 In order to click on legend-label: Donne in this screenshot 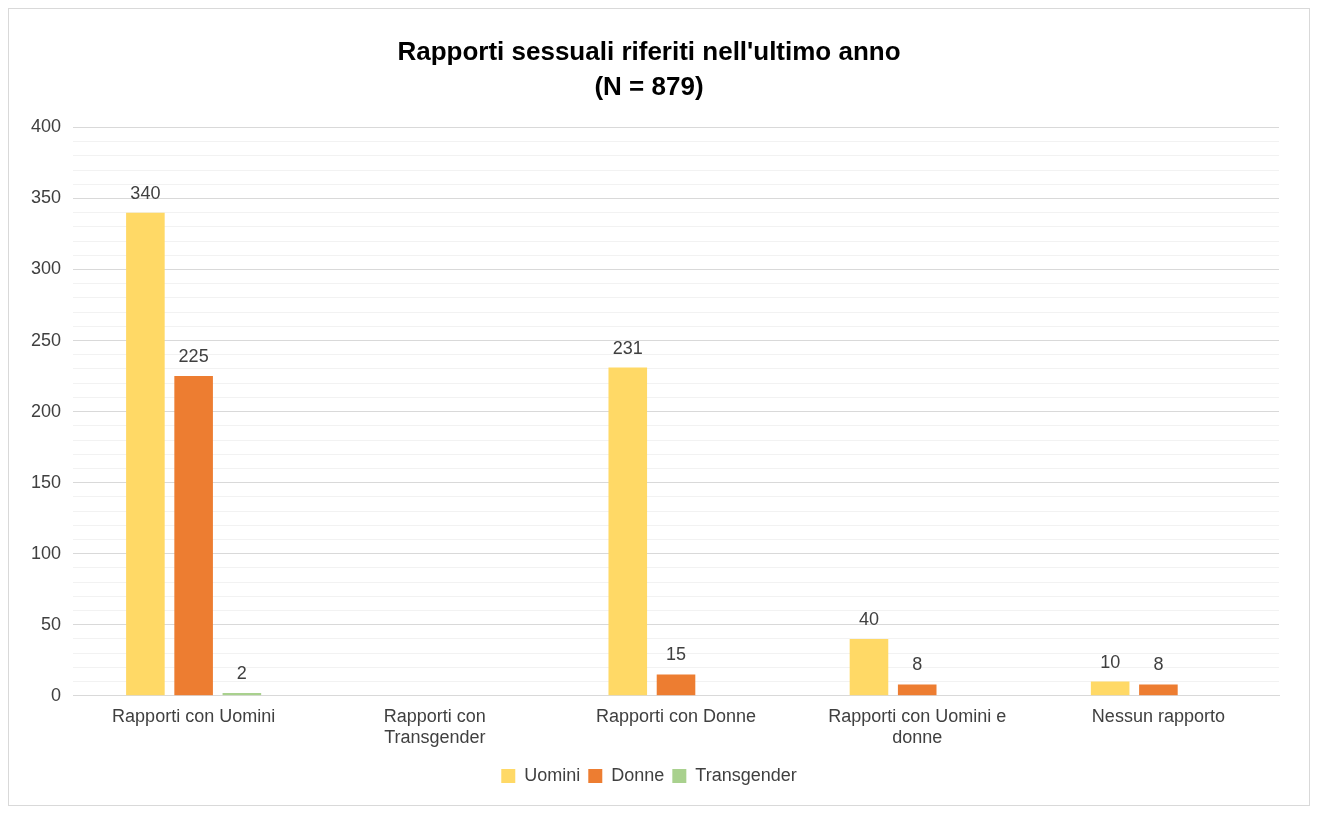, I will do `click(638, 774)`.